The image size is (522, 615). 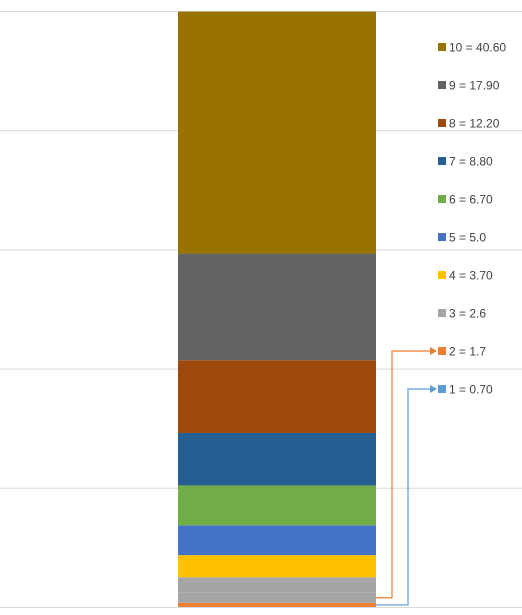 What do you see at coordinates (471, 390) in the screenshot?
I see `legend-label-1: 1 = 0.70` at bounding box center [471, 390].